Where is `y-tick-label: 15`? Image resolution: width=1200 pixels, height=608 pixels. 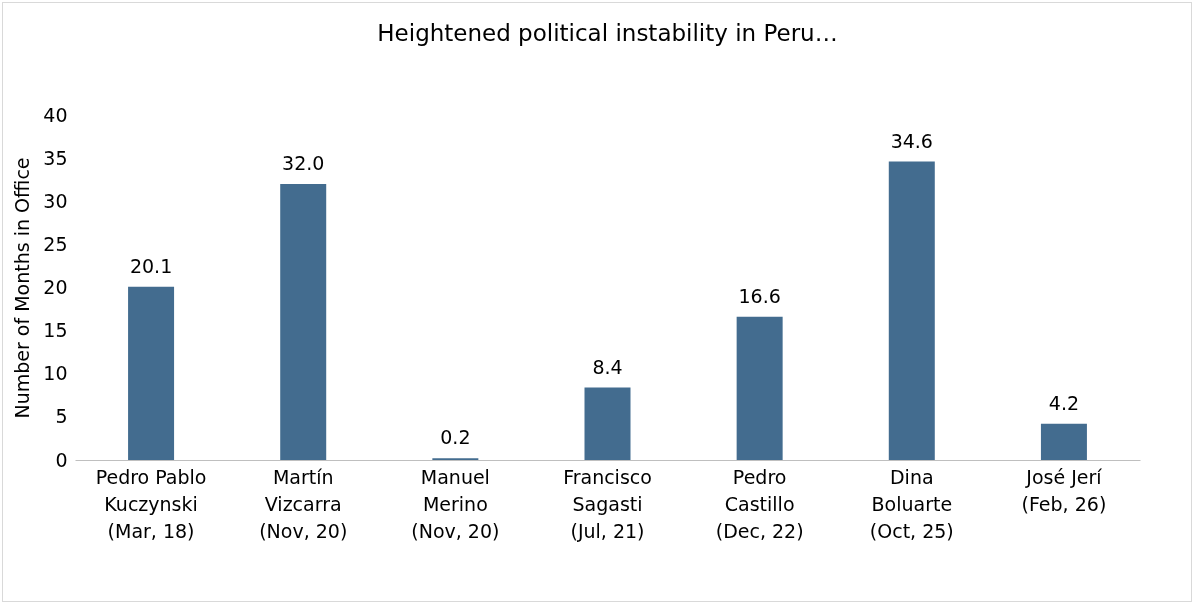
y-tick-label: 15 is located at coordinates (55, 330).